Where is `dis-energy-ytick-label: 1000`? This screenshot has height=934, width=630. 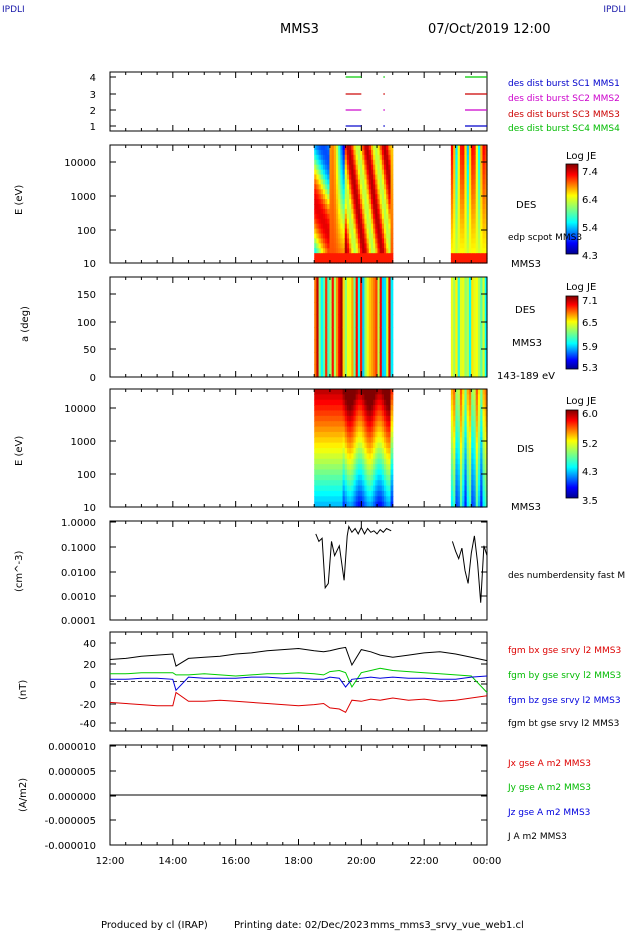 dis-energy-ytick-label: 1000 is located at coordinates (83, 442).